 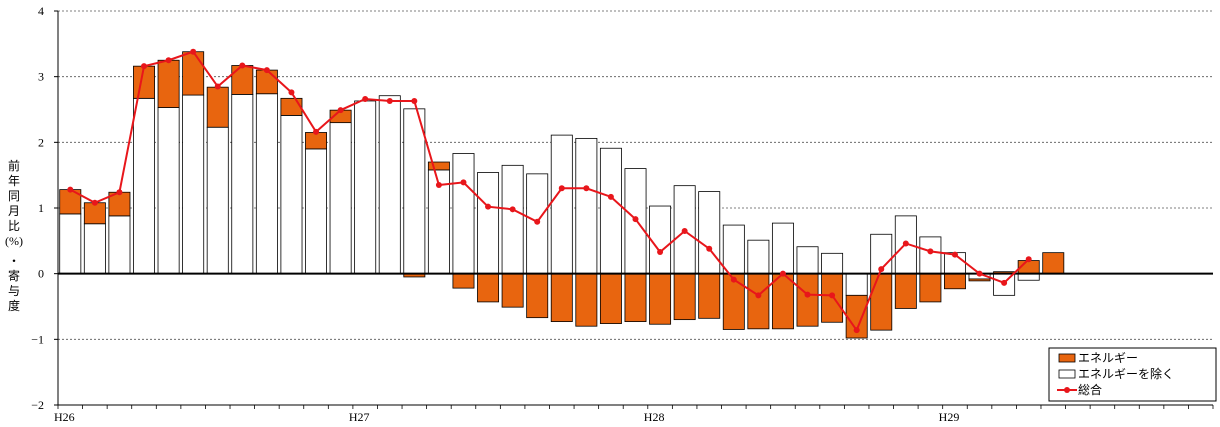 I want to click on y-tick-label: 3, so click(x=41, y=77).